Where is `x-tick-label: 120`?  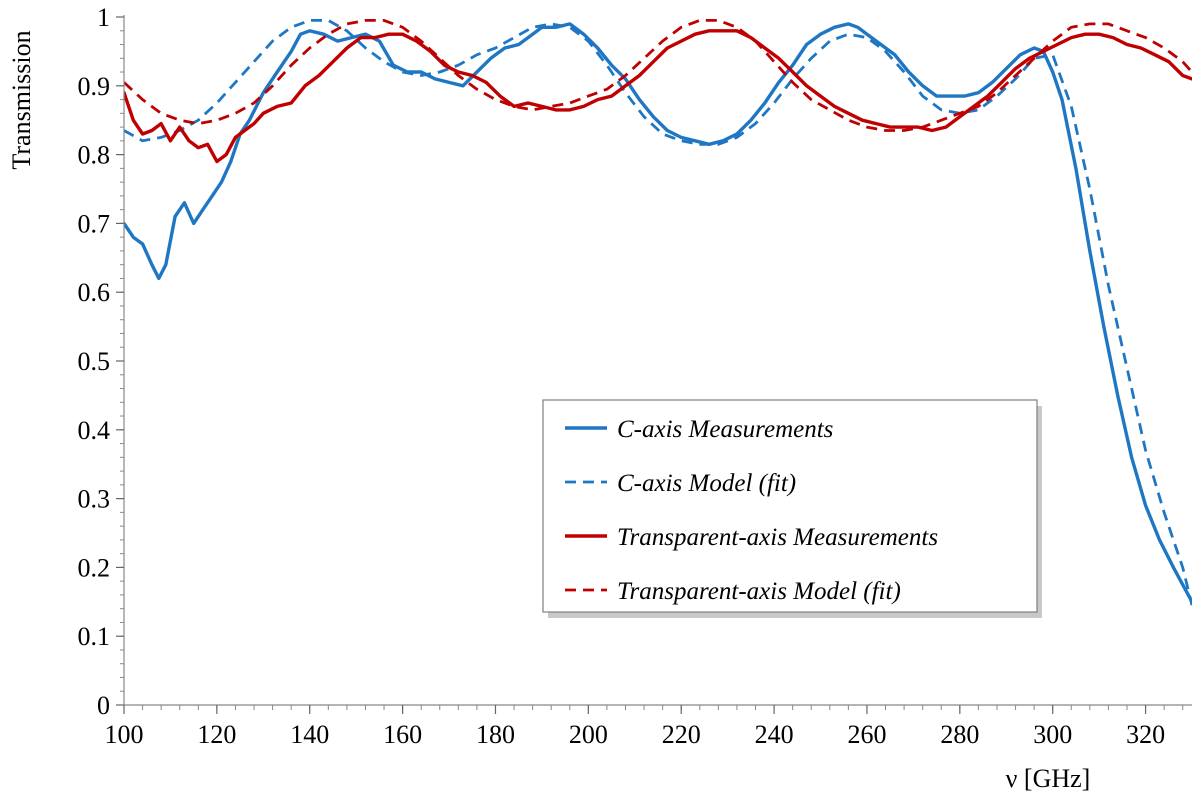 x-tick-label: 120 is located at coordinates (216, 734).